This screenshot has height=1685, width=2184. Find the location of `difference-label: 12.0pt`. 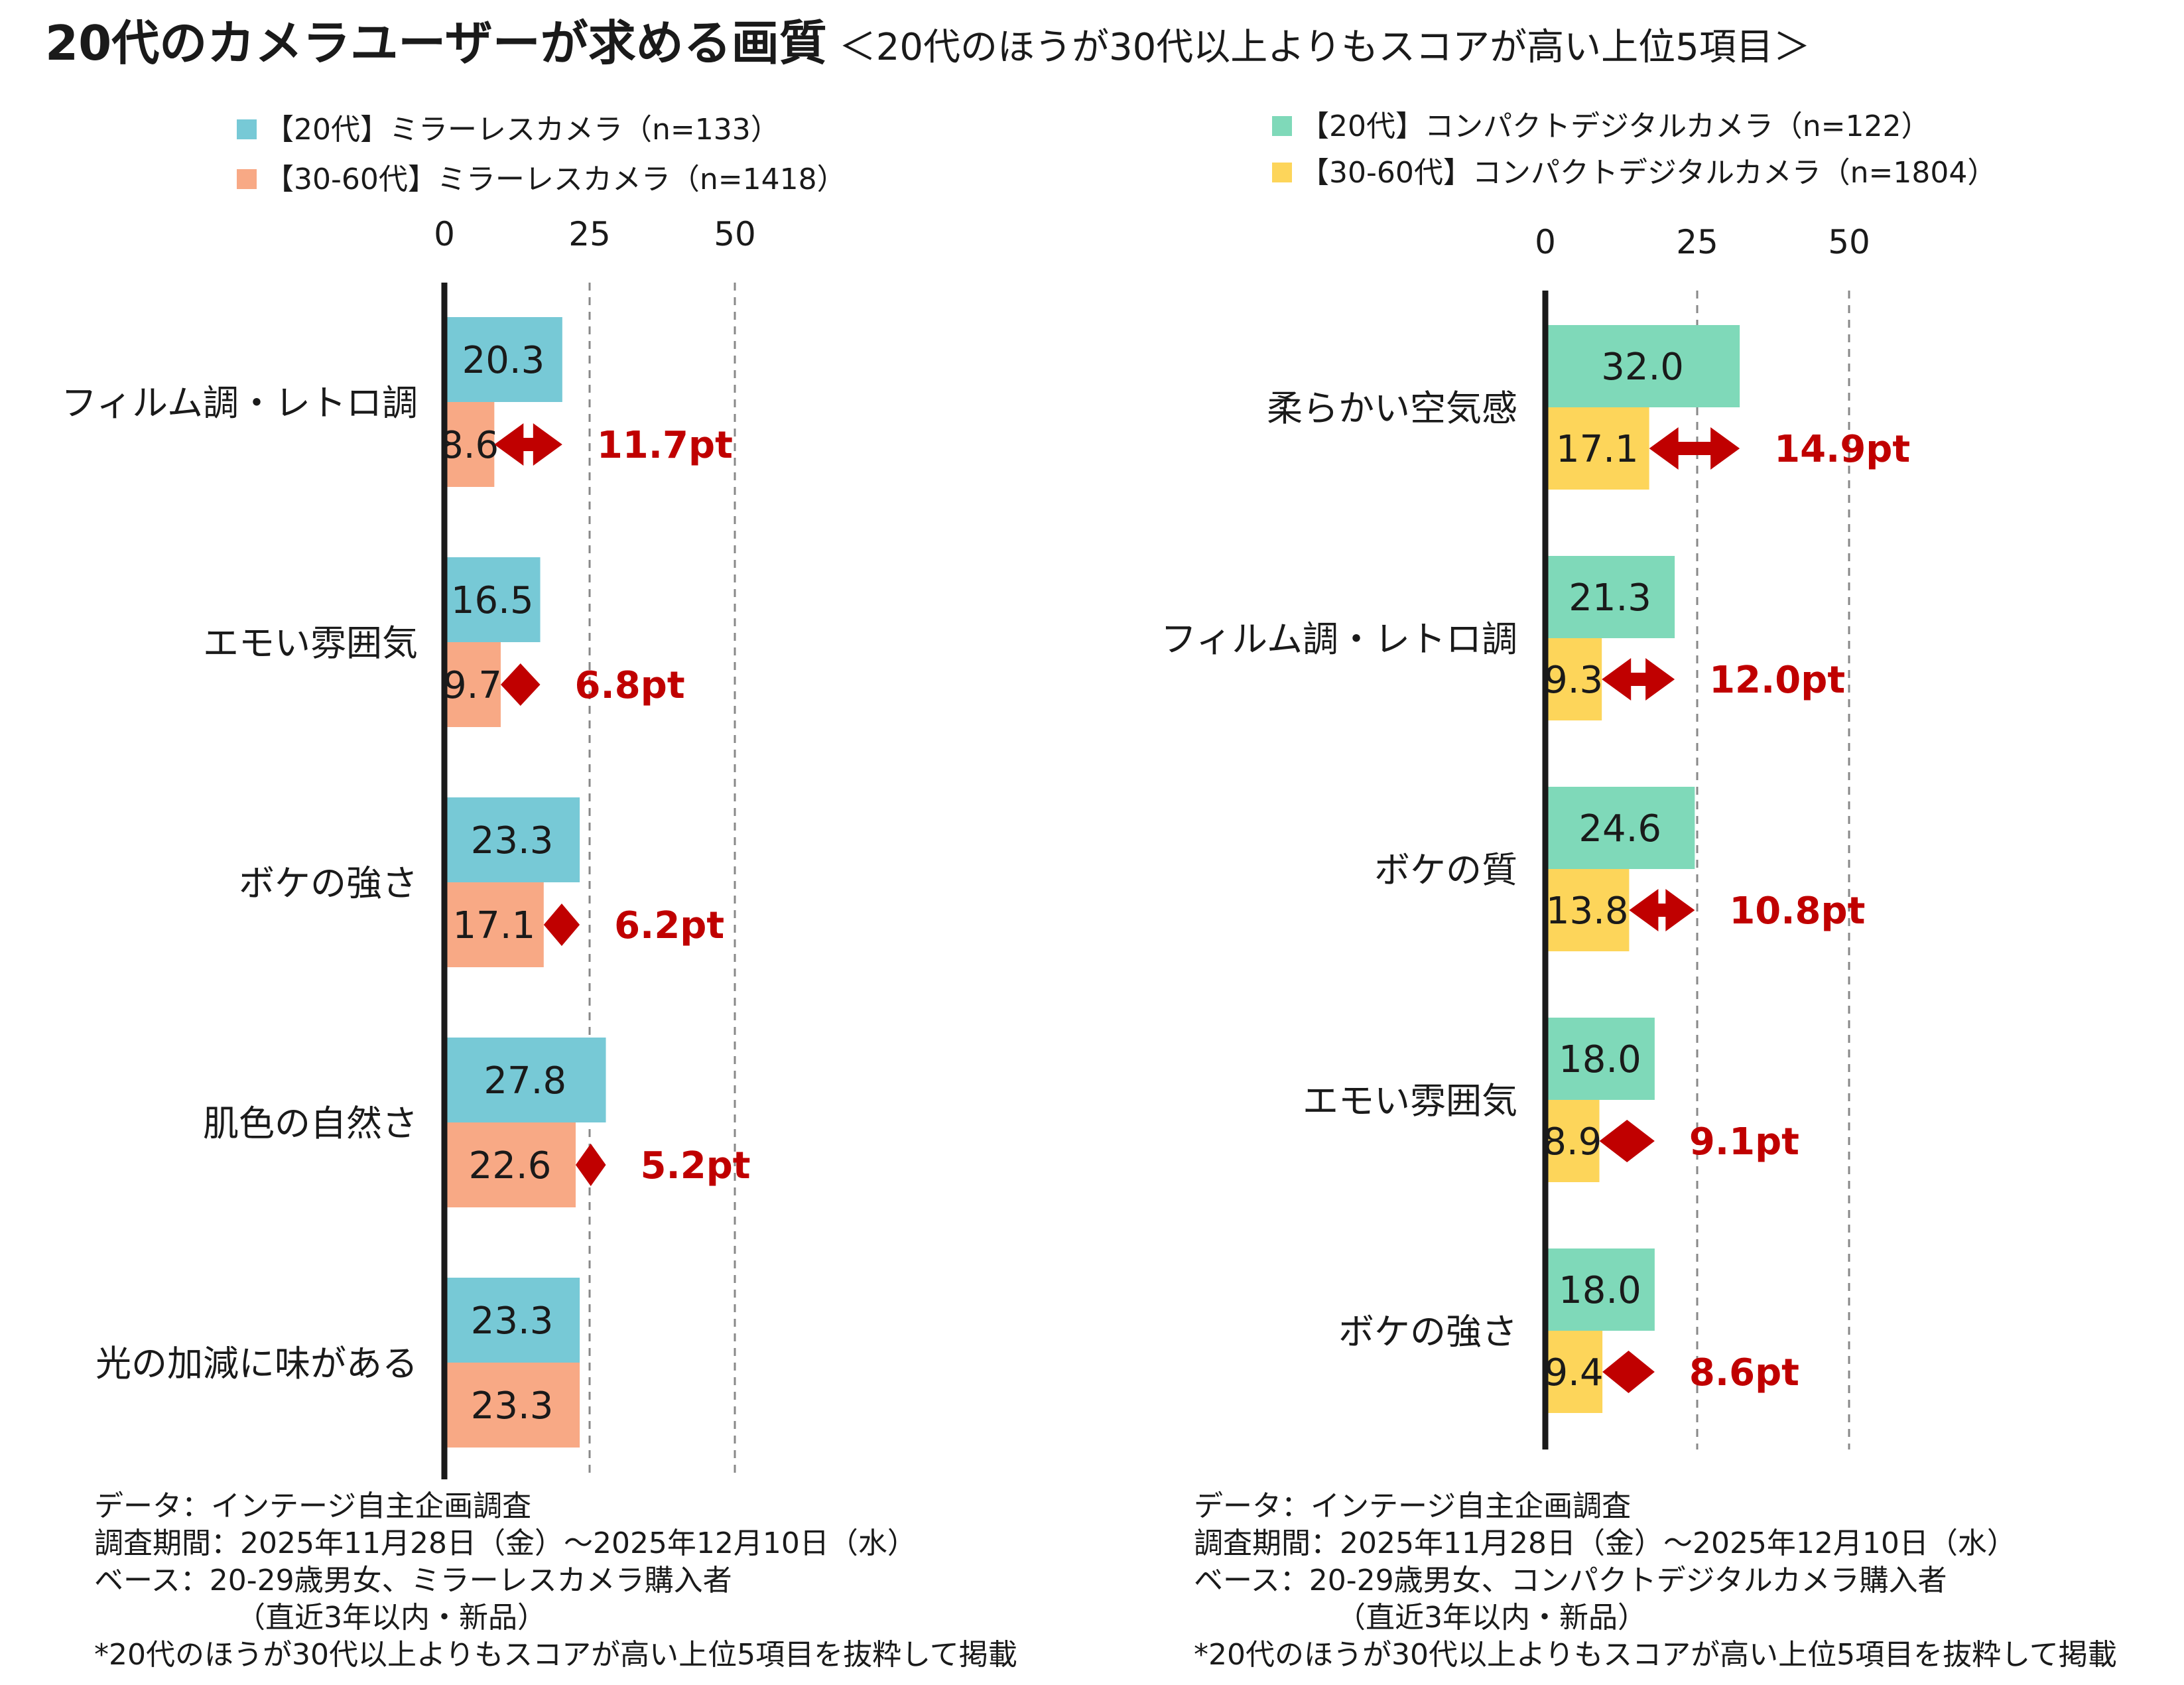

difference-label: 12.0pt is located at coordinates (1777, 681).